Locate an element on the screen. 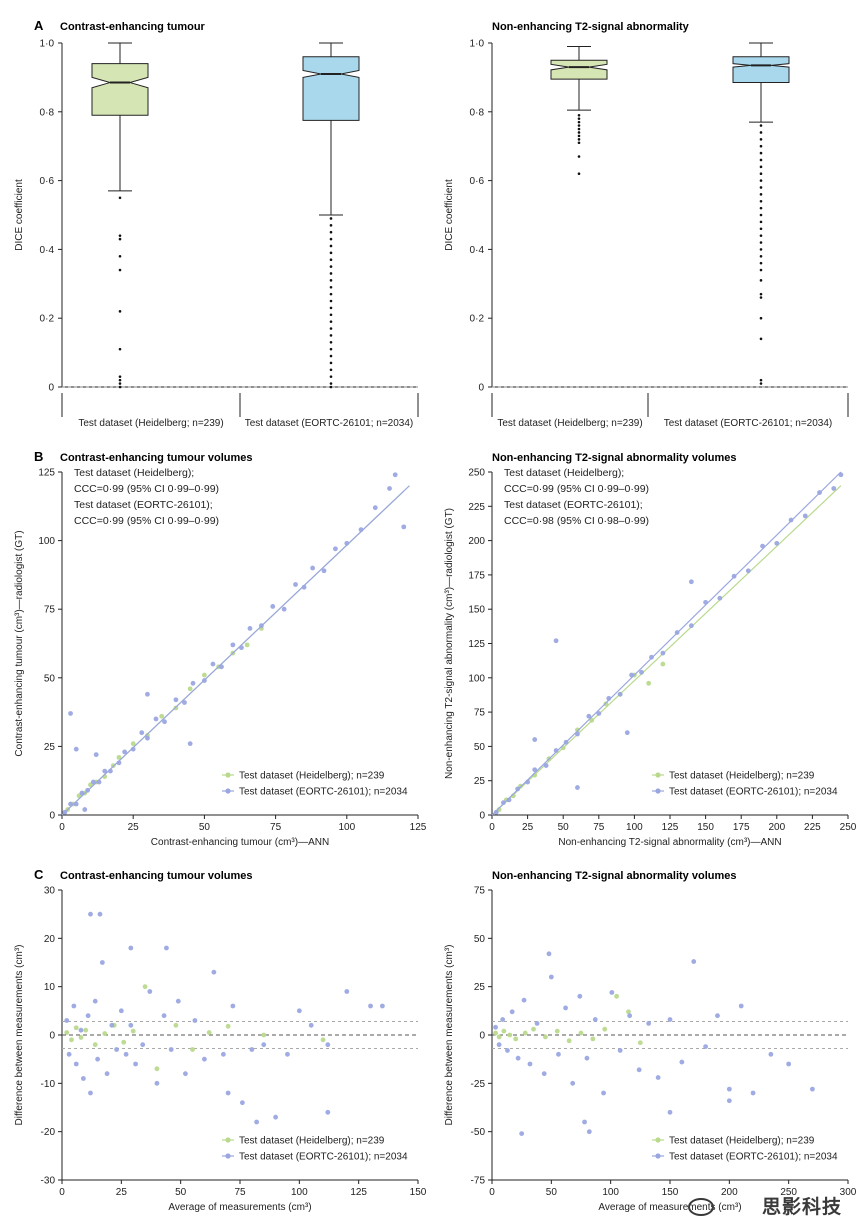  y-tick-label: 0 is located at coordinates (482, 816).